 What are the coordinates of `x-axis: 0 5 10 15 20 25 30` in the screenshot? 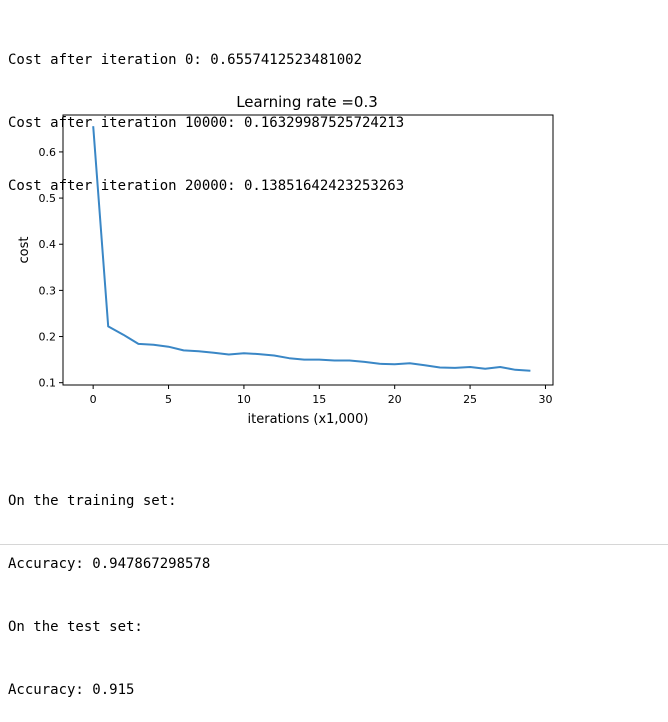 It's located at (321, 395).